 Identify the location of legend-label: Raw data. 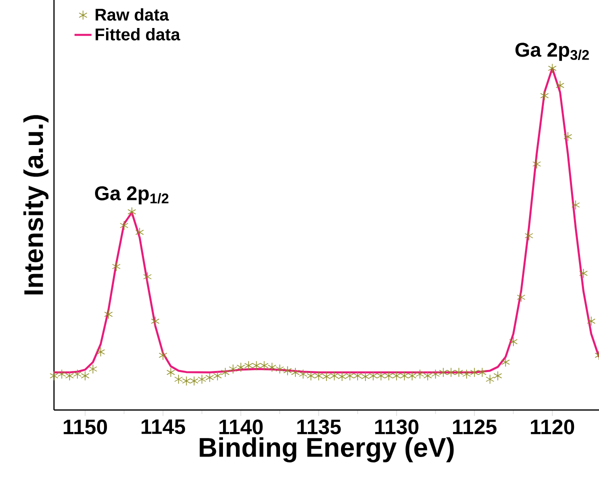
(132, 14).